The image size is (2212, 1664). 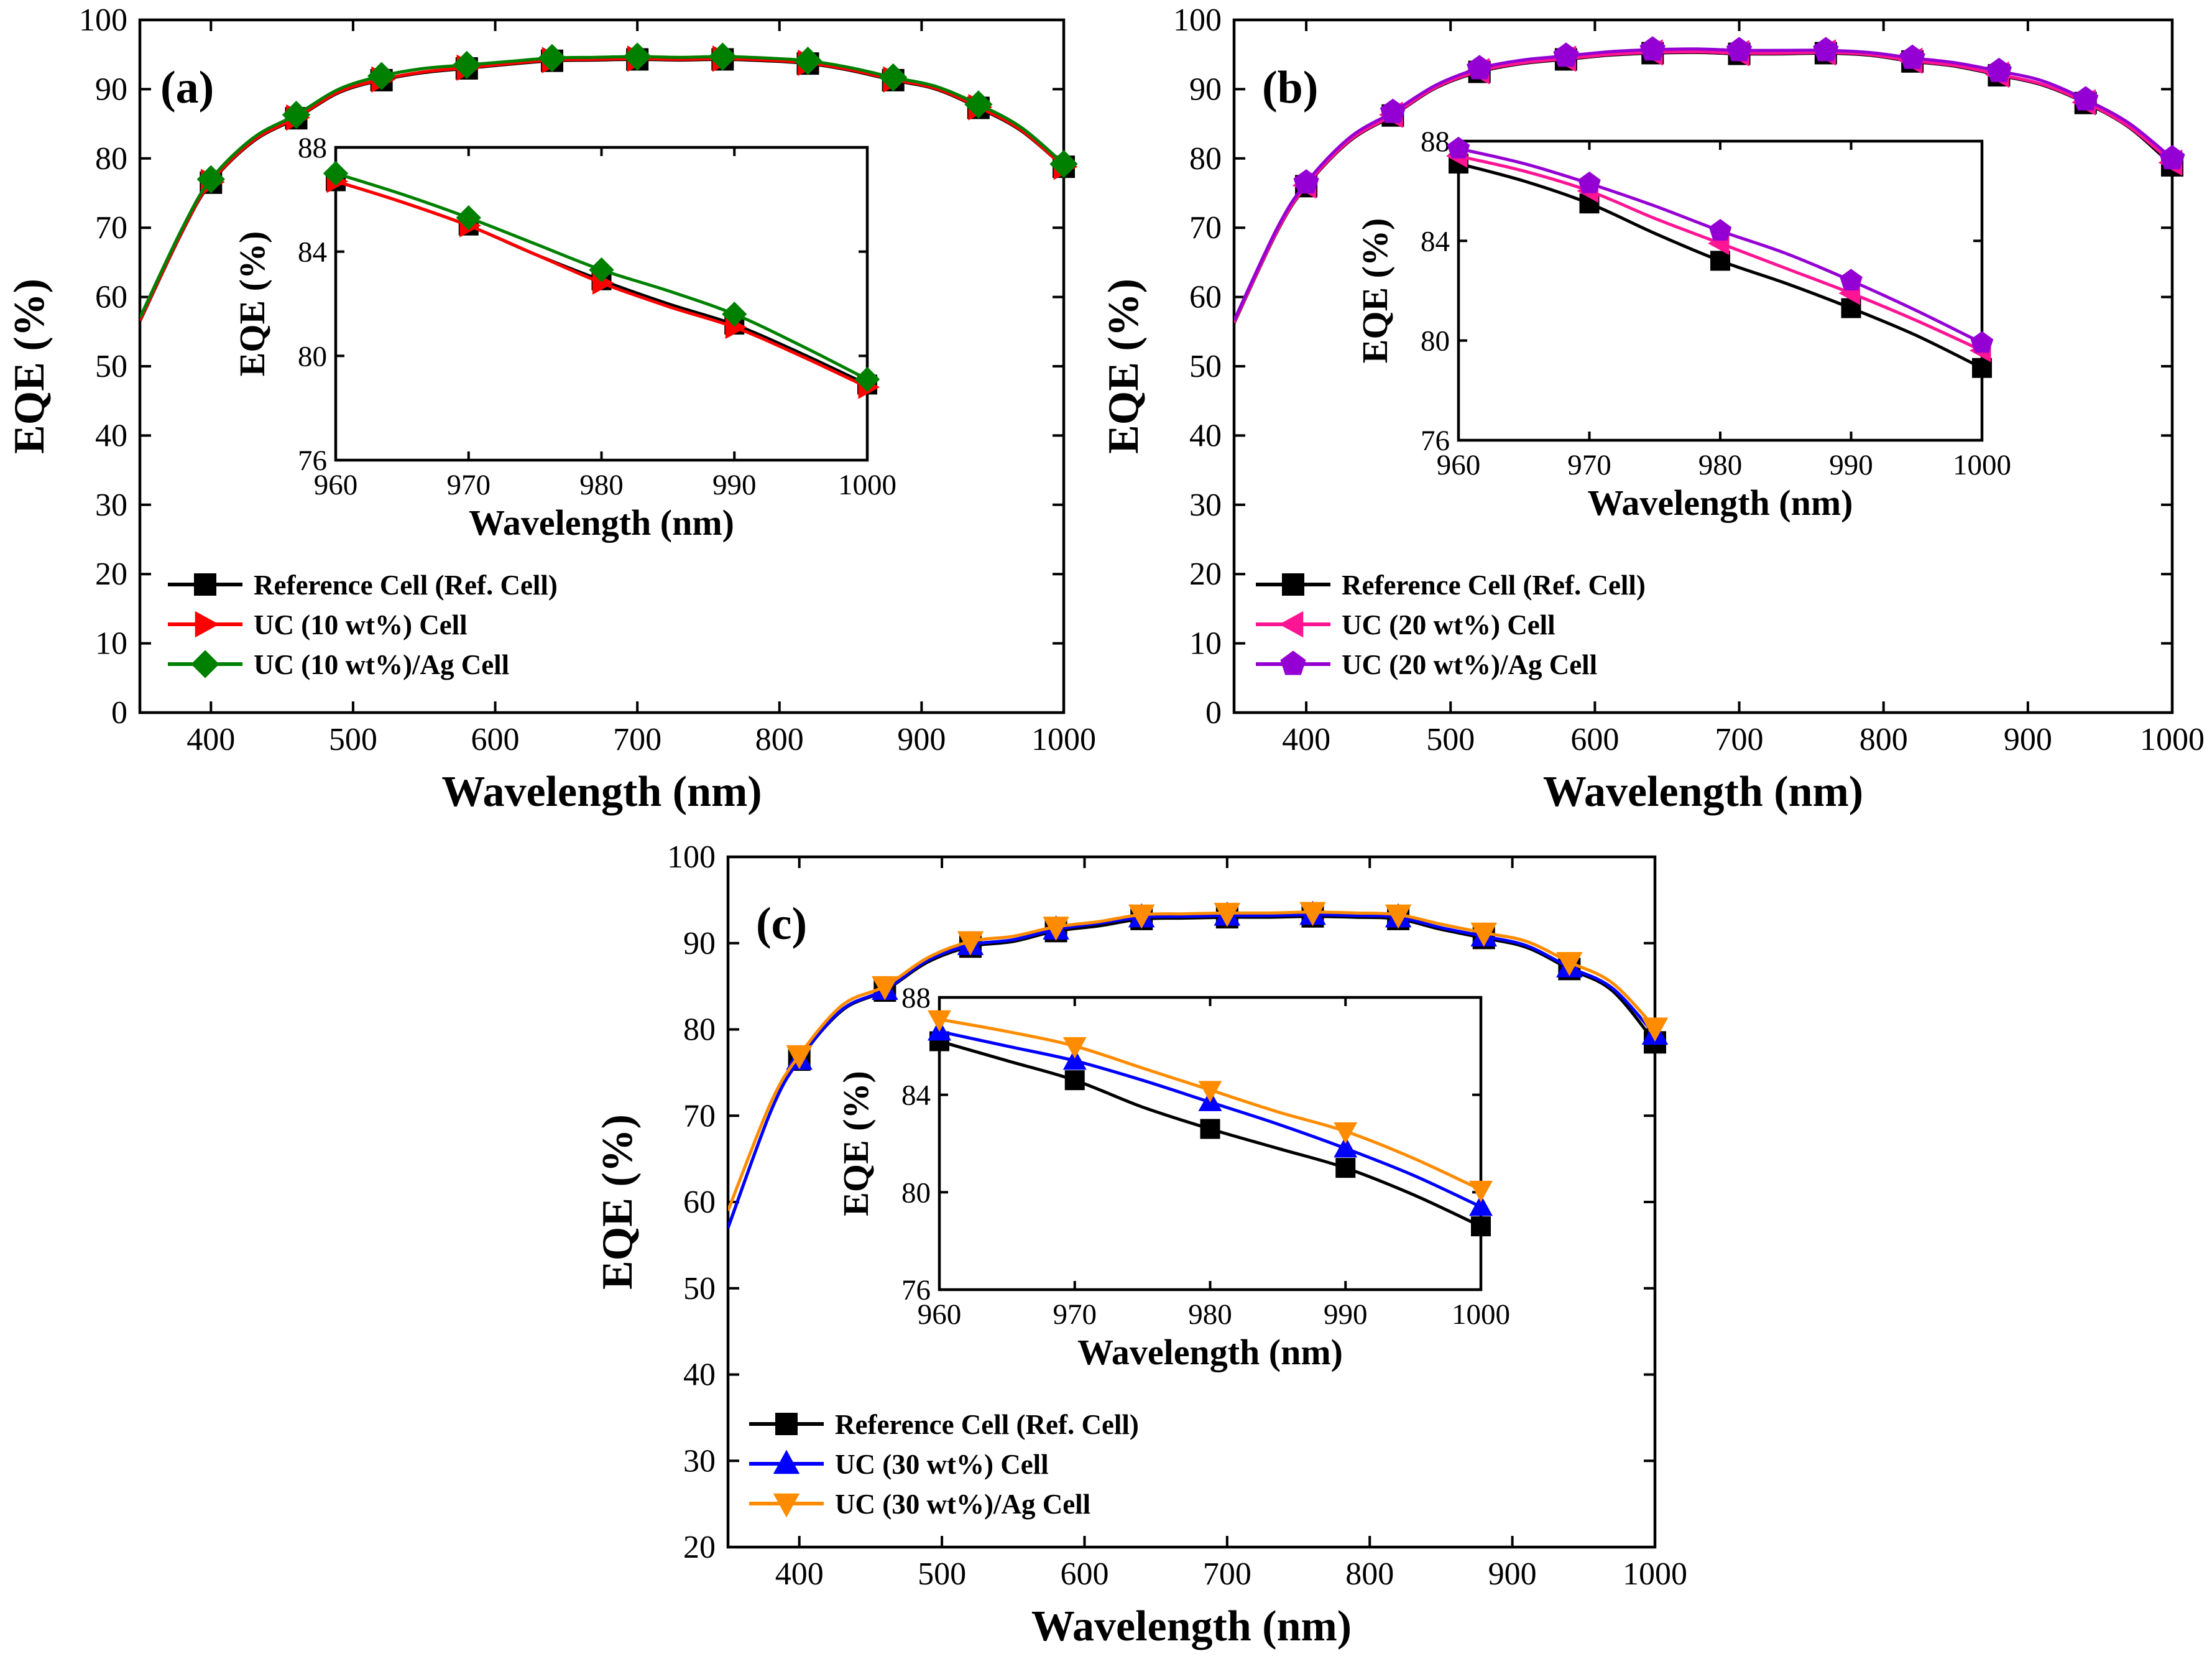 I want to click on y-tick-label: 50, so click(x=1205, y=366).